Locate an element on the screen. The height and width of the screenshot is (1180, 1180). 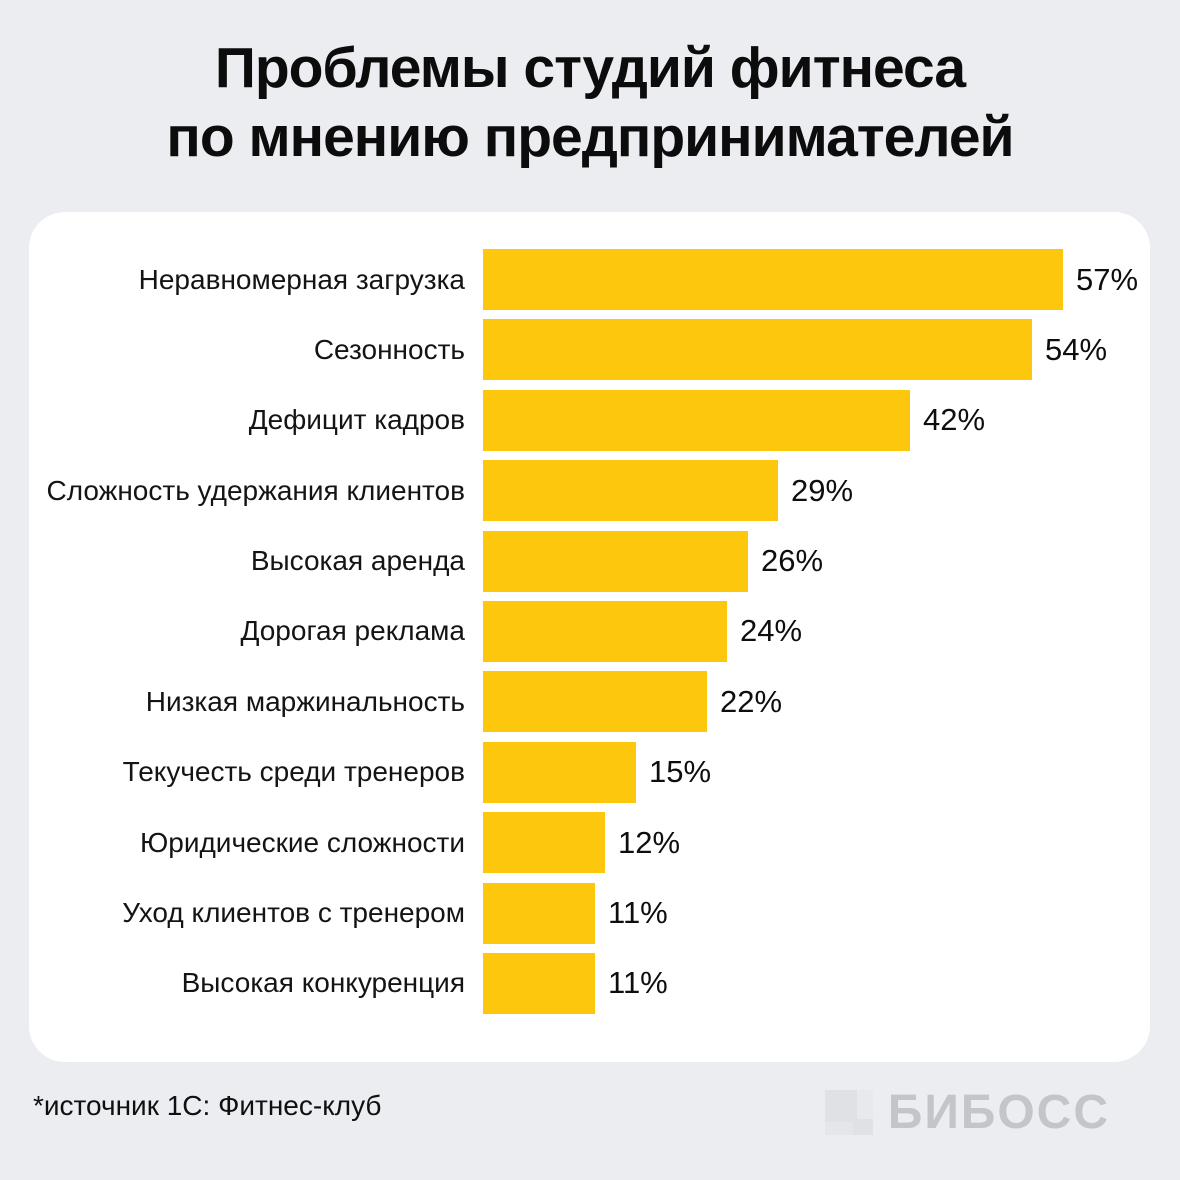
bar-row: Сезонность 54% is located at coordinates (589, 350).